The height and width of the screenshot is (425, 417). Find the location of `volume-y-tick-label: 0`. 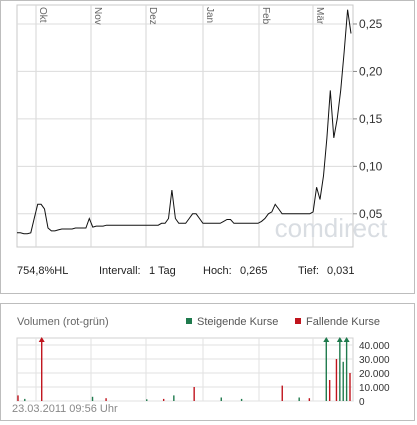

volume-y-tick-label: 0 is located at coordinates (362, 402).